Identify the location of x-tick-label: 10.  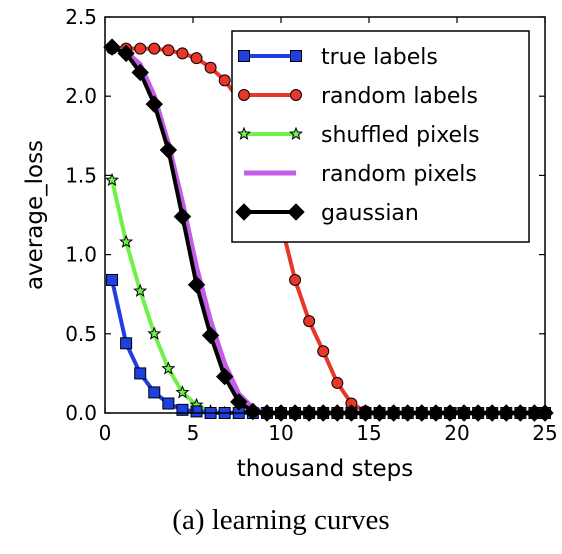
(280, 433).